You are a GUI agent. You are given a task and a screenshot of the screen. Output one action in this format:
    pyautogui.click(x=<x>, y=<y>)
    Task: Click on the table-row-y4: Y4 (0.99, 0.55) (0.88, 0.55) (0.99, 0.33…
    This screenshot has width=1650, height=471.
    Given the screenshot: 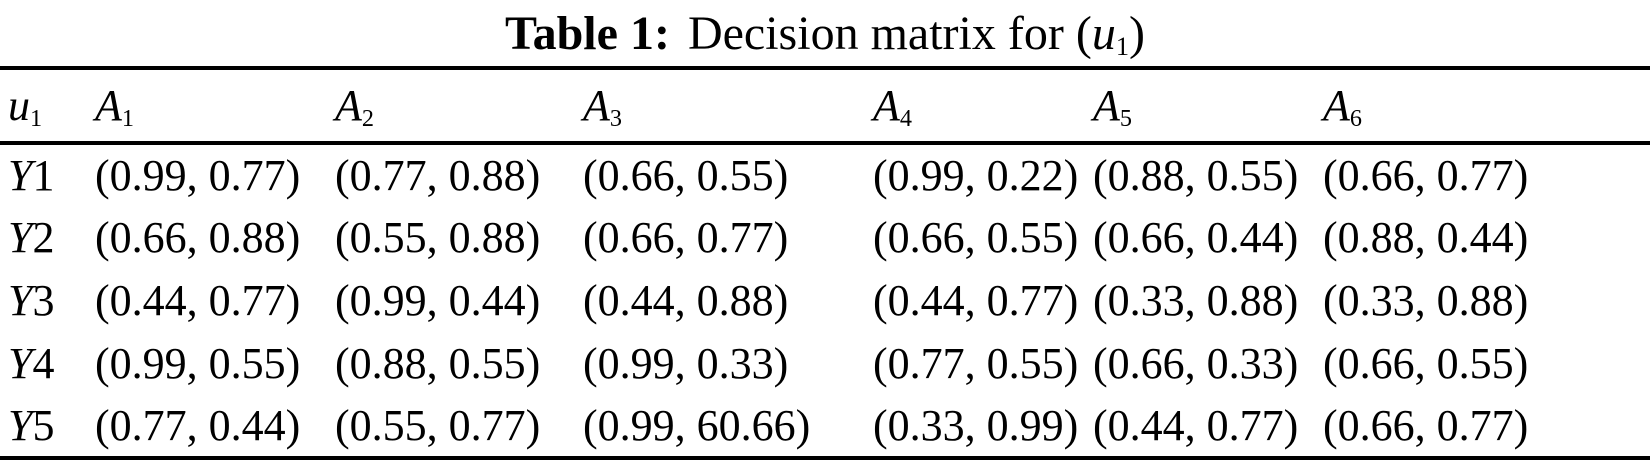 What is the action you would take?
    pyautogui.click(x=825, y=363)
    